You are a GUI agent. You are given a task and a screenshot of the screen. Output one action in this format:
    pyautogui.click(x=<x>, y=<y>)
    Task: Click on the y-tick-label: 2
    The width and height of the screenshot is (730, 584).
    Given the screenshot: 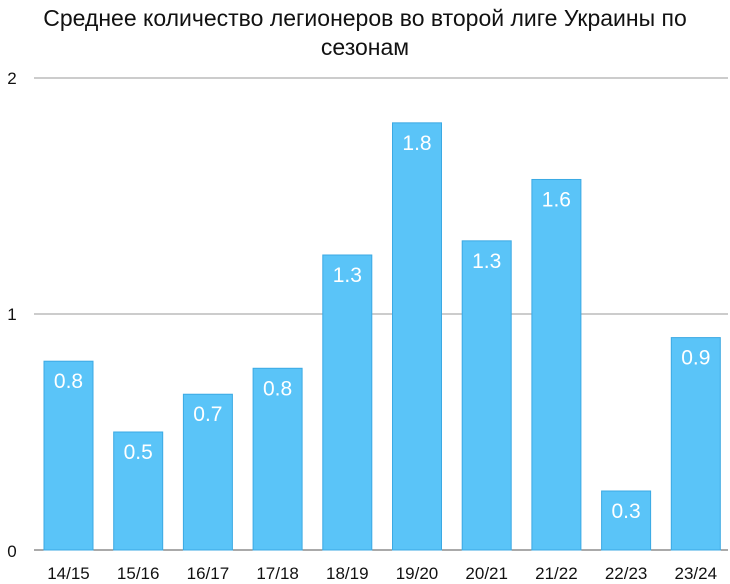 What is the action you would take?
    pyautogui.click(x=11, y=78)
    